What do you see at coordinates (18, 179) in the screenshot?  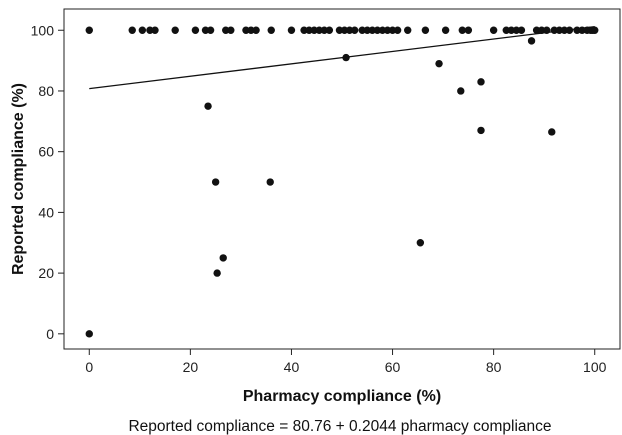 I see `y-axis-title: Reported compliance (%)` at bounding box center [18, 179].